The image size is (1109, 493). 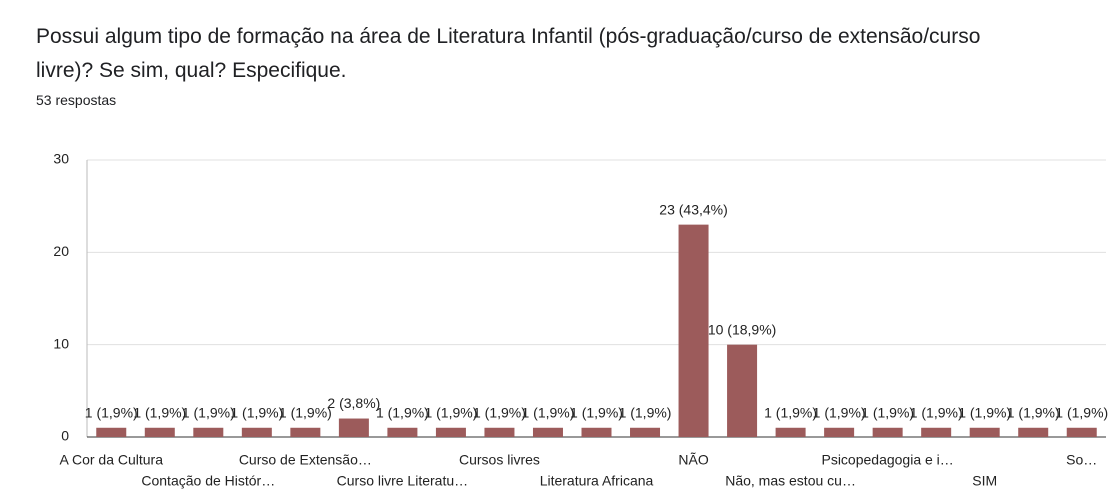 I want to click on y-tick-label: 10, so click(x=61, y=343).